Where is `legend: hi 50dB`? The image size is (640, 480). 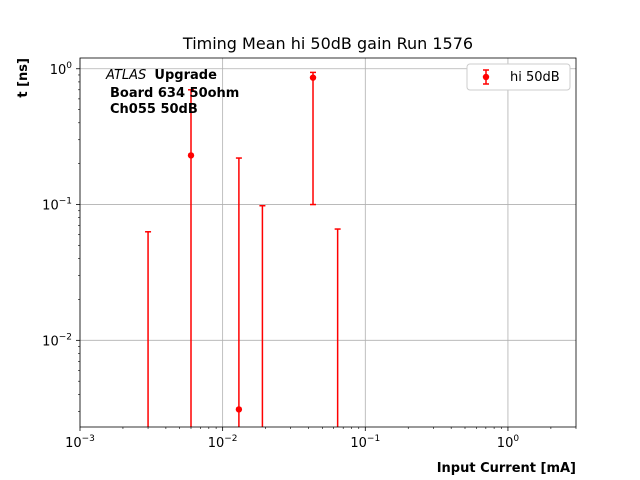 legend: hi 50dB is located at coordinates (518, 77).